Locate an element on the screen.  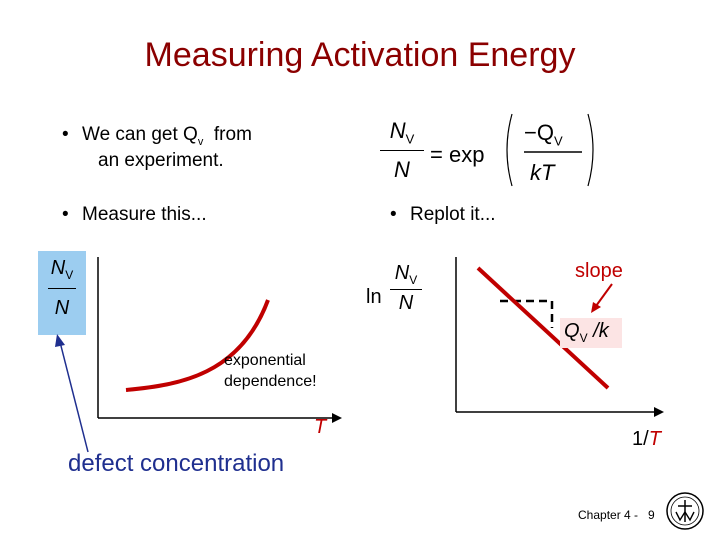
footer-chapter: Chapter 4 - 9 is located at coordinates (616, 515).